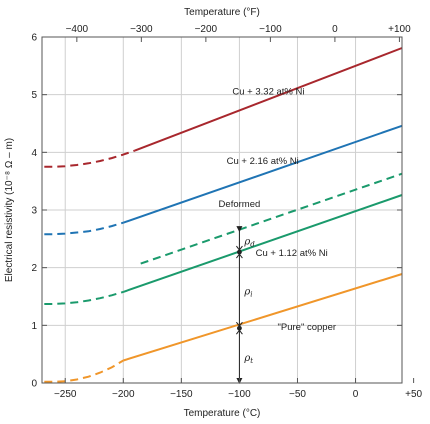 This screenshot has width=430, height=424. I want to click on series-1-solid-line, so click(262, 174).